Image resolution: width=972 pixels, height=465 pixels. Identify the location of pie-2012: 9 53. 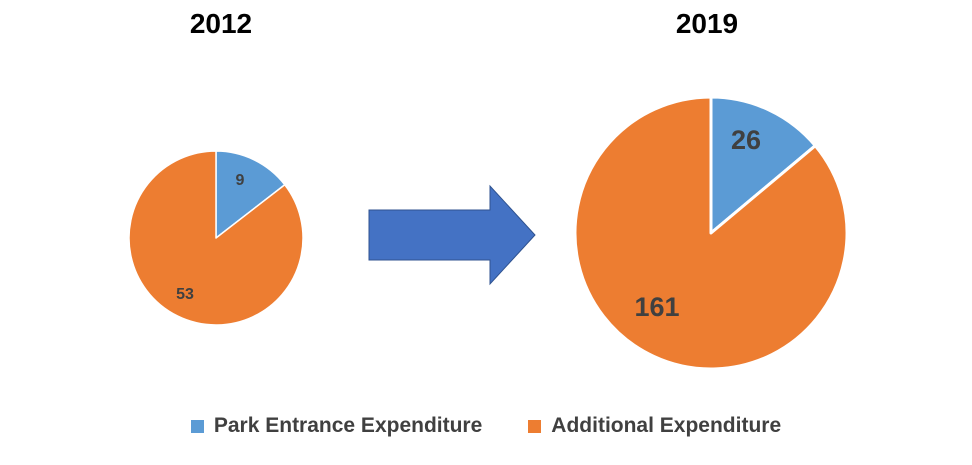
(216, 238).